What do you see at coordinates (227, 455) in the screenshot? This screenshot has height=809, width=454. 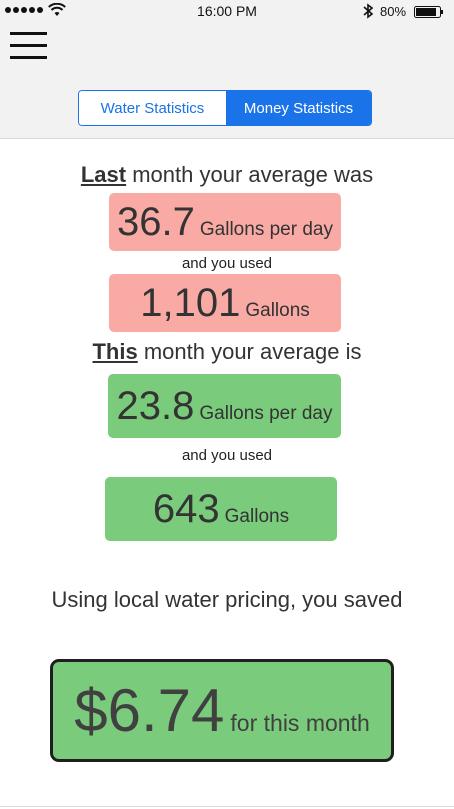 I see `this-month-used-label: and you used` at bounding box center [227, 455].